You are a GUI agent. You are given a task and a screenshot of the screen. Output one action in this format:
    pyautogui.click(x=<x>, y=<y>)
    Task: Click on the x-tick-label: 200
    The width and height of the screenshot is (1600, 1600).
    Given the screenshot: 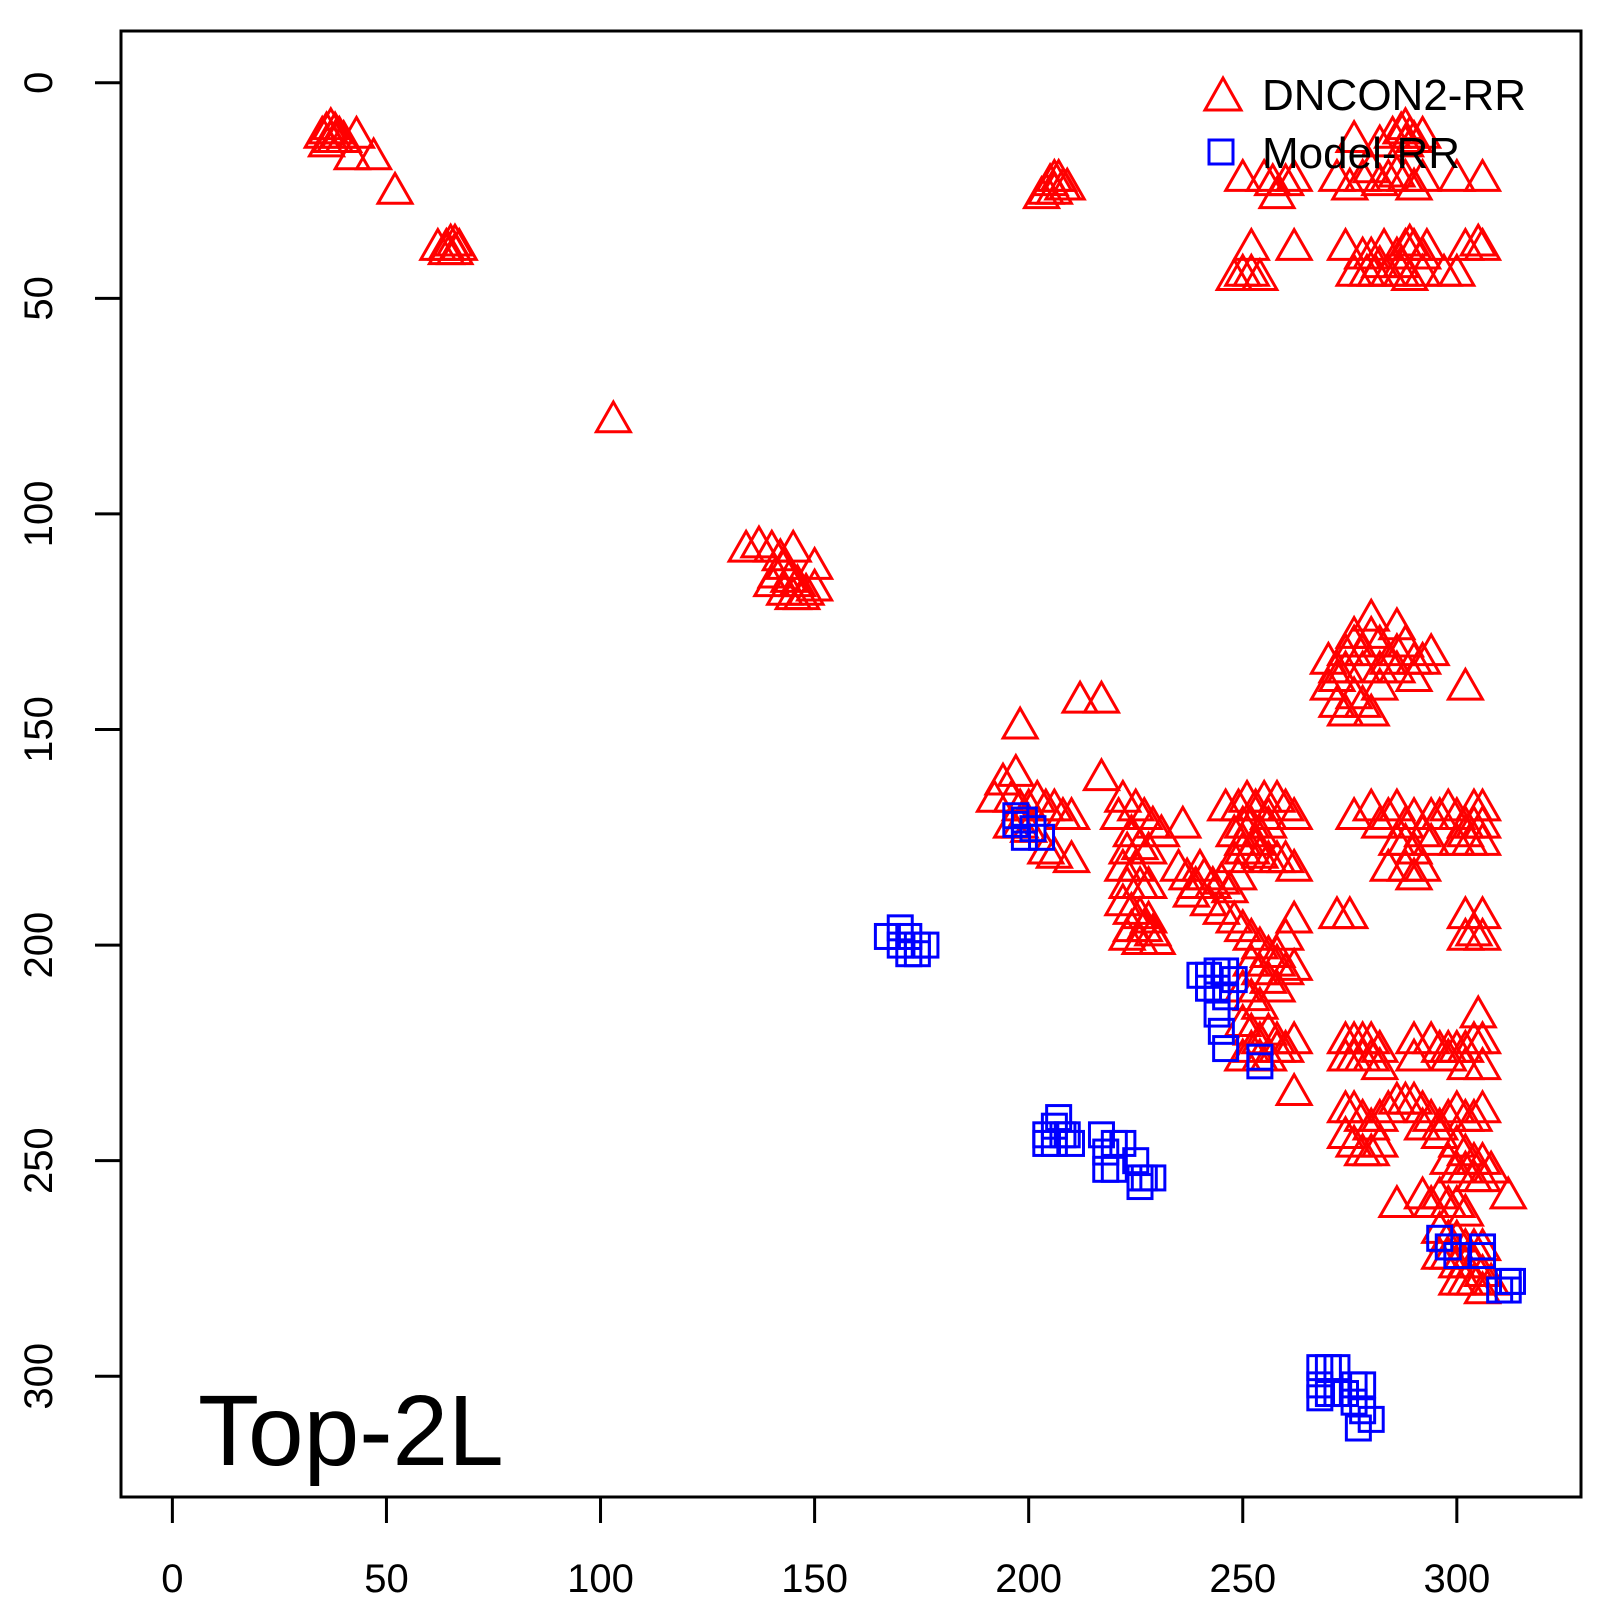 What is the action you would take?
    pyautogui.click(x=1028, y=1578)
    